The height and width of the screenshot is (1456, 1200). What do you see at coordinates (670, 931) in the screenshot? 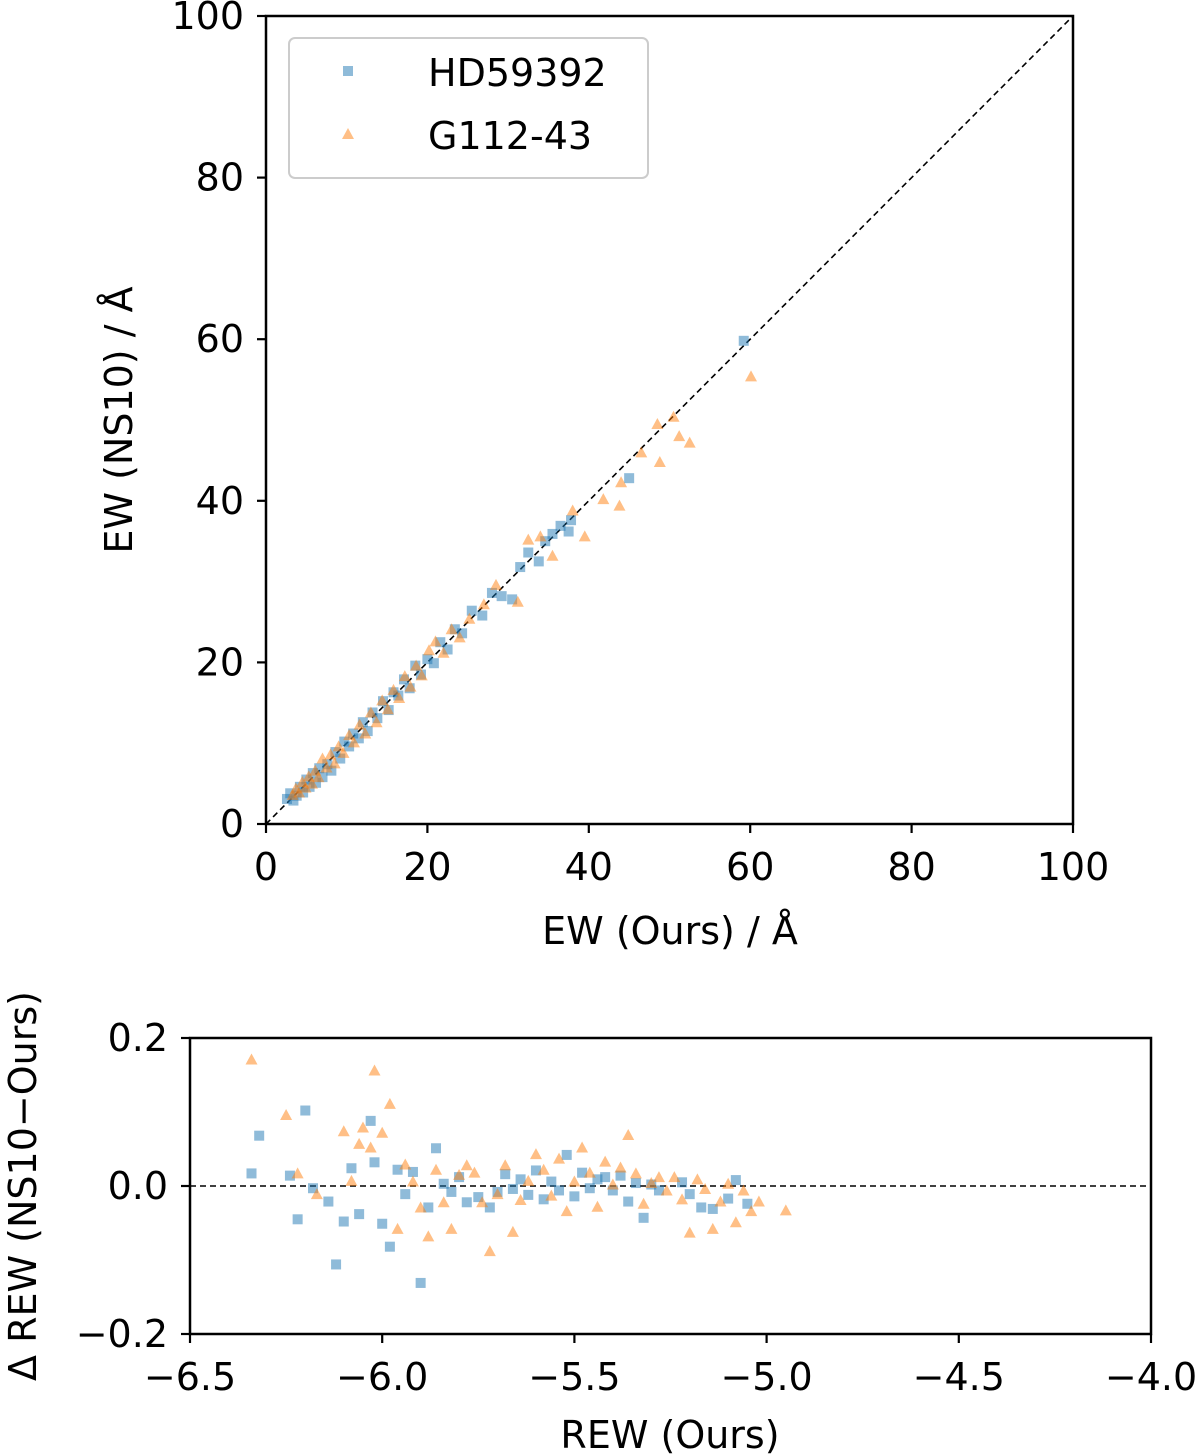
I see `top-x-axis-label: EW (Ours) / Å` at bounding box center [670, 931].